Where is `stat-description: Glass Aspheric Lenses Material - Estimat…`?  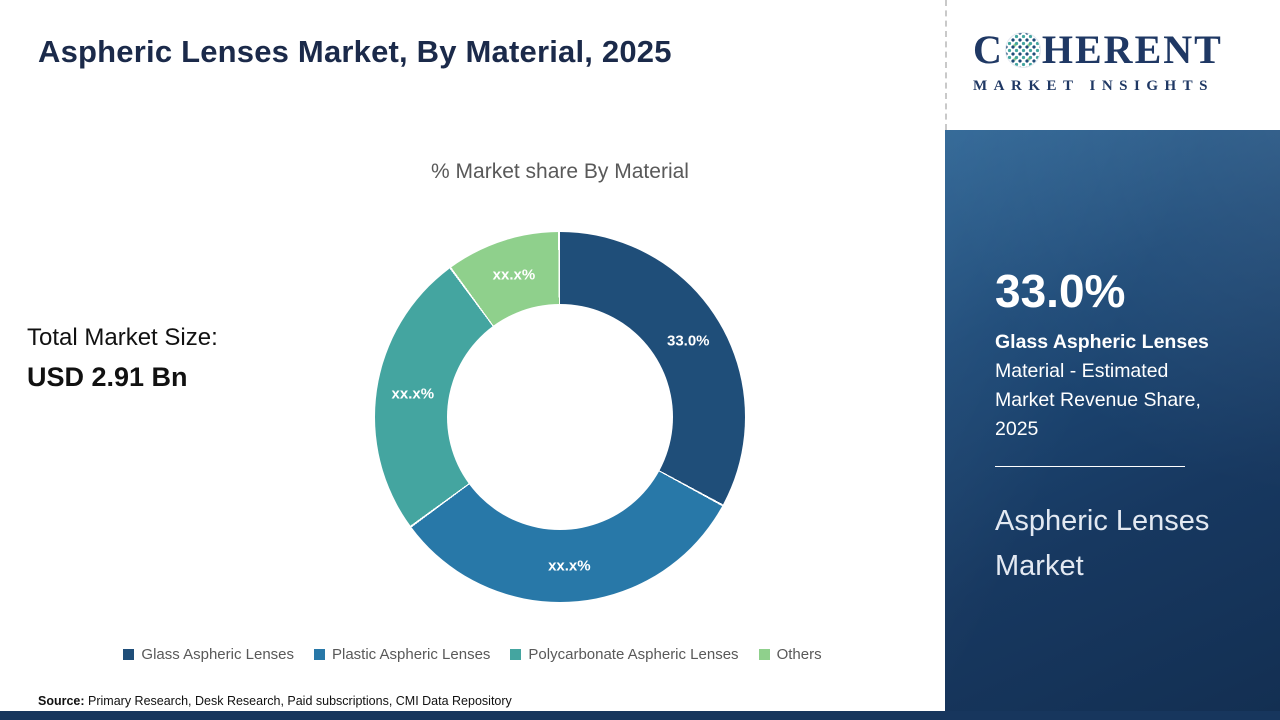
stat-description: Glass Aspheric Lenses Material - Estimat… is located at coordinates (1109, 386).